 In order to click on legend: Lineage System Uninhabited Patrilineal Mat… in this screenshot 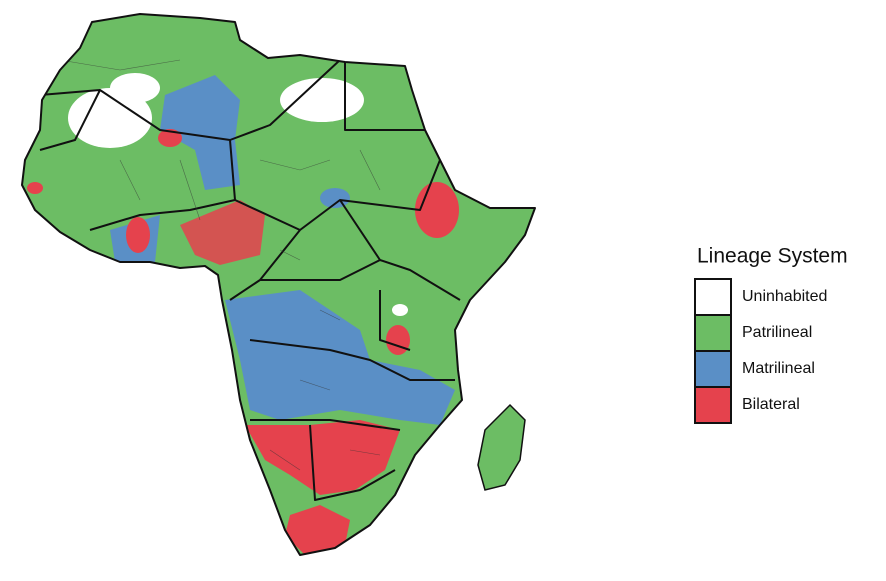, I will do `click(771, 334)`.